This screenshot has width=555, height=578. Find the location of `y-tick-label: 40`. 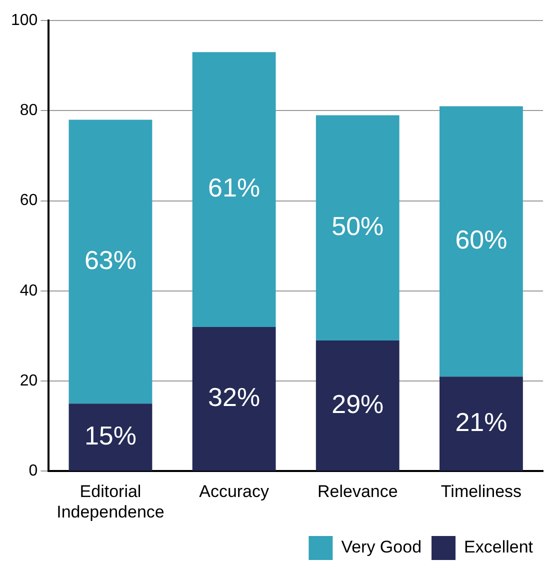

y-tick-label: 40 is located at coordinates (29, 291).